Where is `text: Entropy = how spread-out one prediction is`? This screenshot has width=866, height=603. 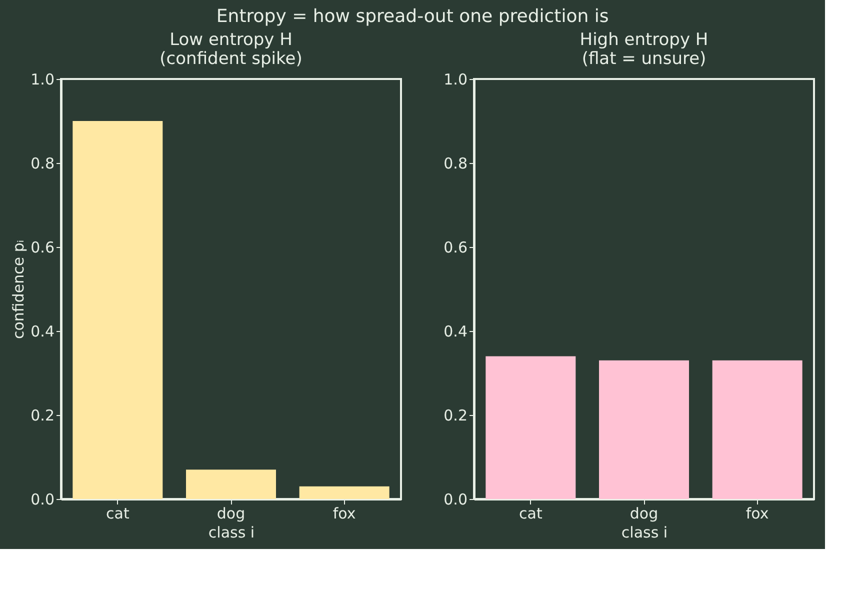
text: Entropy = how spread-out one prediction is is located at coordinates (412, 16).